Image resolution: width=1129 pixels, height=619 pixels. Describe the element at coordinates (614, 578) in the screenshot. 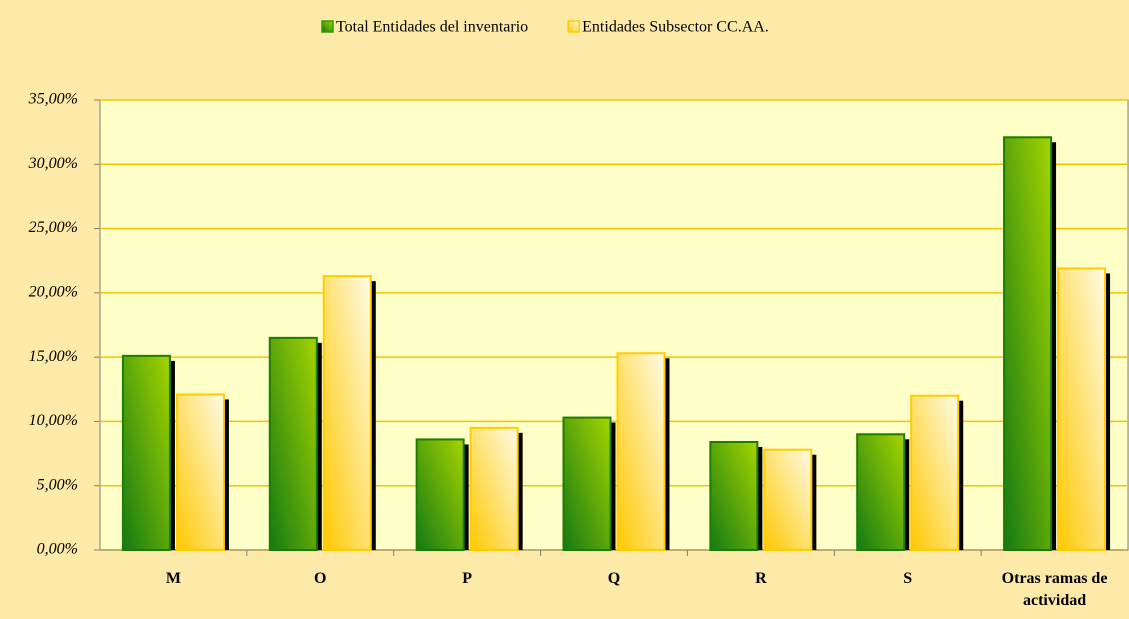

I see `x-tick-label: Q` at that location.